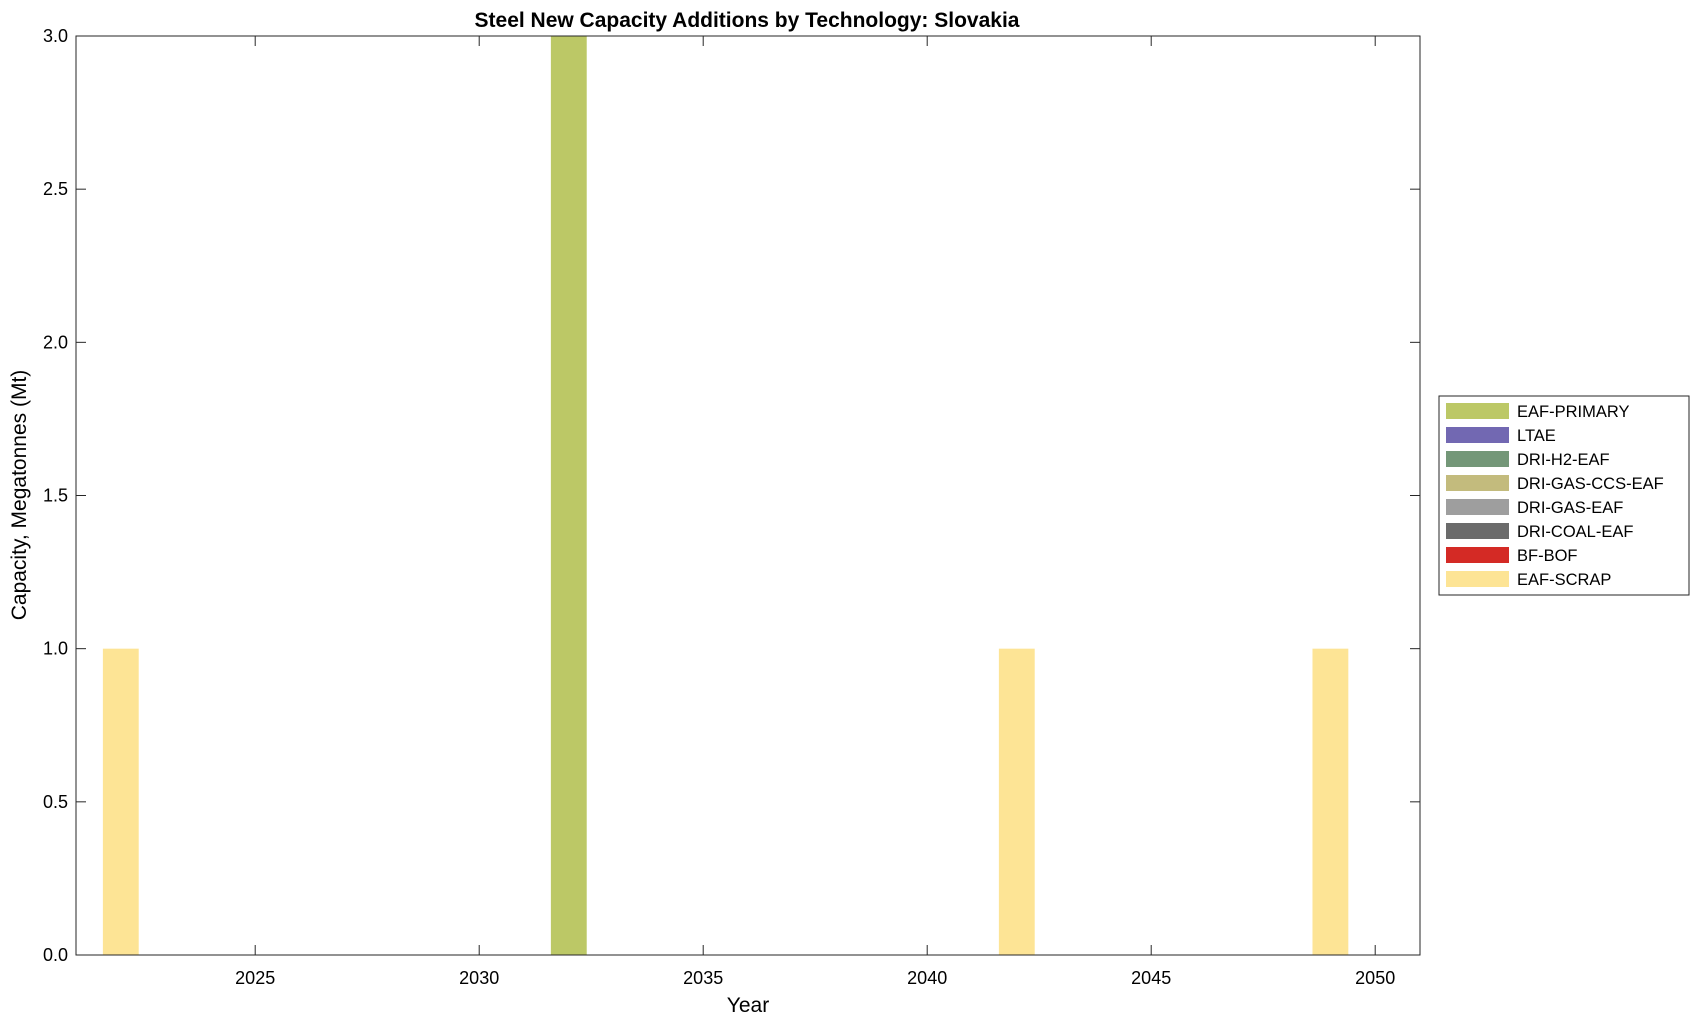 The height and width of the screenshot is (1021, 1696). What do you see at coordinates (55, 802) in the screenshot?
I see `y-tick-label: 0.5` at bounding box center [55, 802].